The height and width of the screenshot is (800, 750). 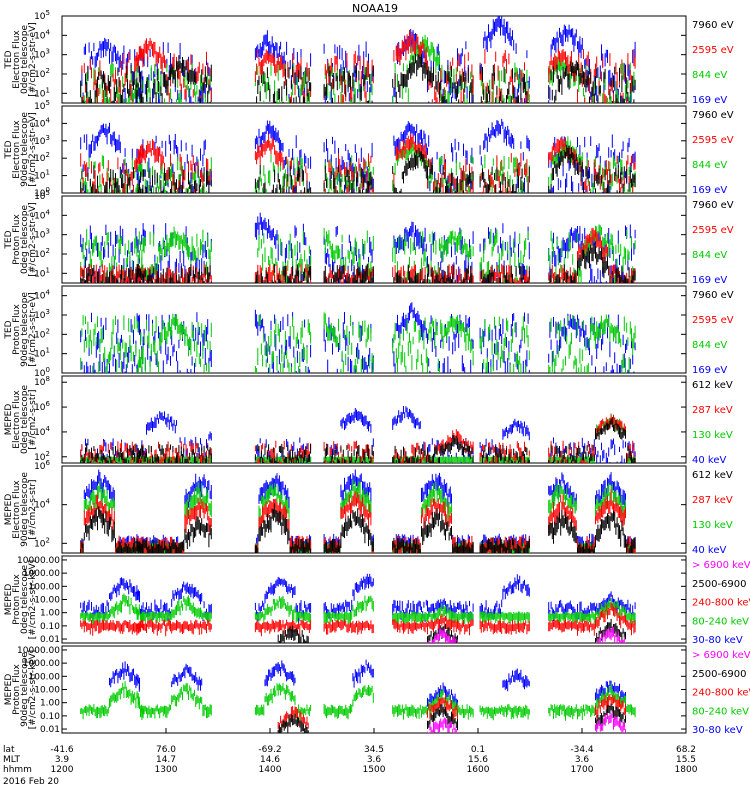 What do you see at coordinates (582, 760) in the screenshot?
I see `x-tick-label: 3.6` at bounding box center [582, 760].